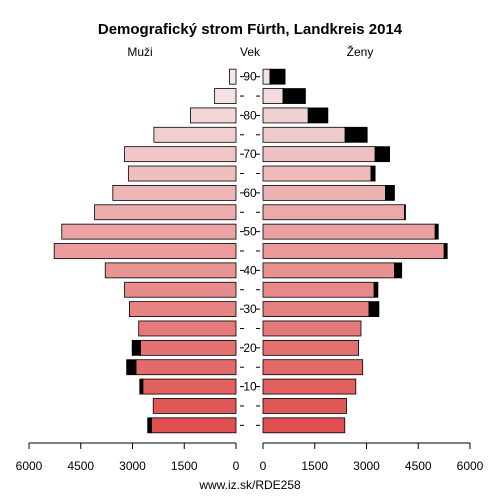 This screenshot has height=500, width=500. What do you see at coordinates (372, 457) in the screenshot?
I see `female-x-axis: 0 1500 3000 4500 6000` at bounding box center [372, 457].